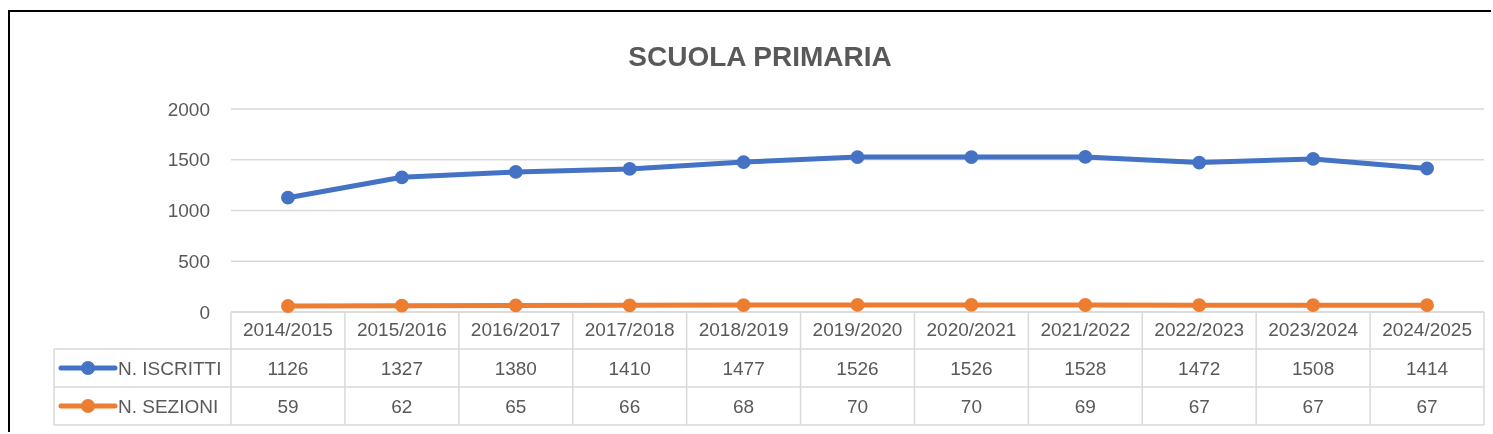 This screenshot has width=1493, height=434. I want to click on data-label: 1508, so click(1313, 368).